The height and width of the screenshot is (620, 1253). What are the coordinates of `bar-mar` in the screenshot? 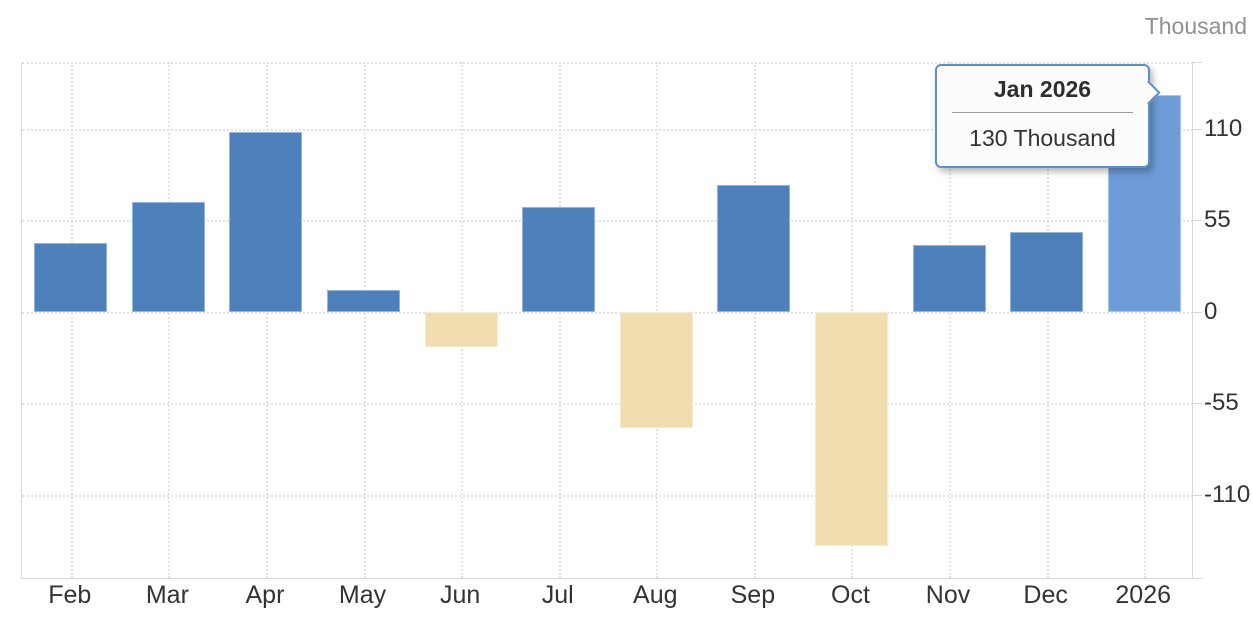 It's located at (168, 256).